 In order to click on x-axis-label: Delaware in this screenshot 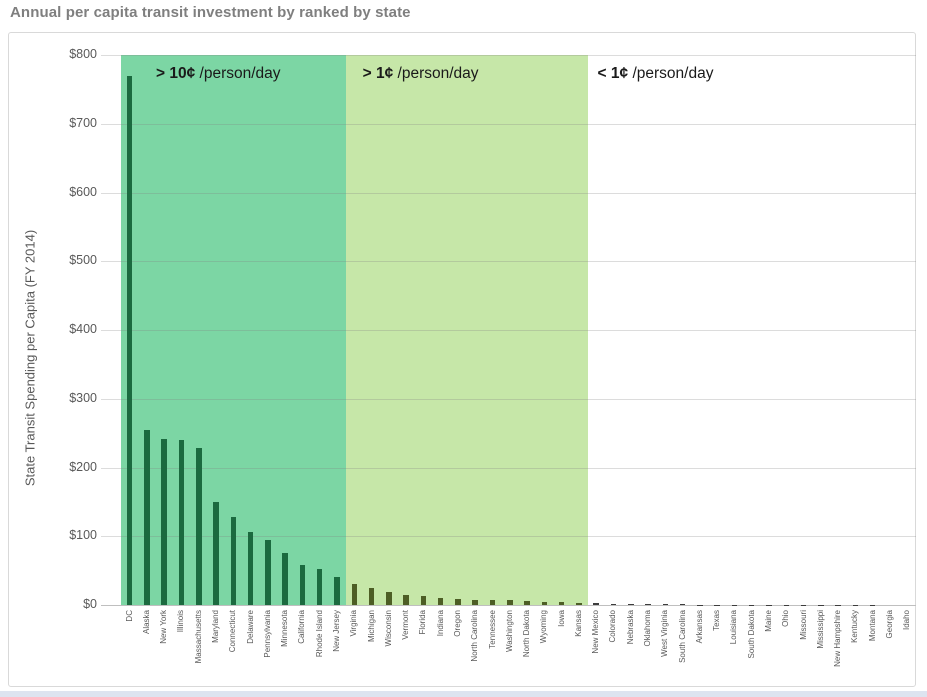, I will do `click(250, 627)`.